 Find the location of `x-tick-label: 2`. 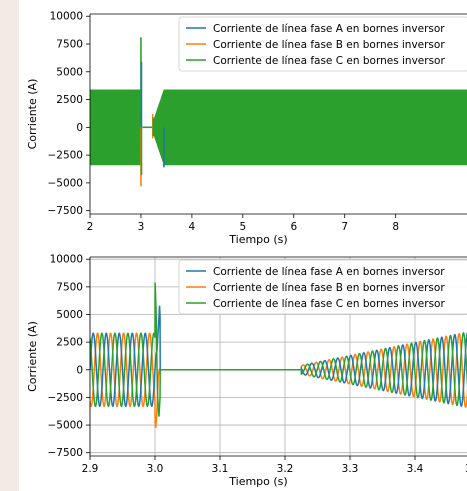

x-tick-label: 2 is located at coordinates (90, 227).